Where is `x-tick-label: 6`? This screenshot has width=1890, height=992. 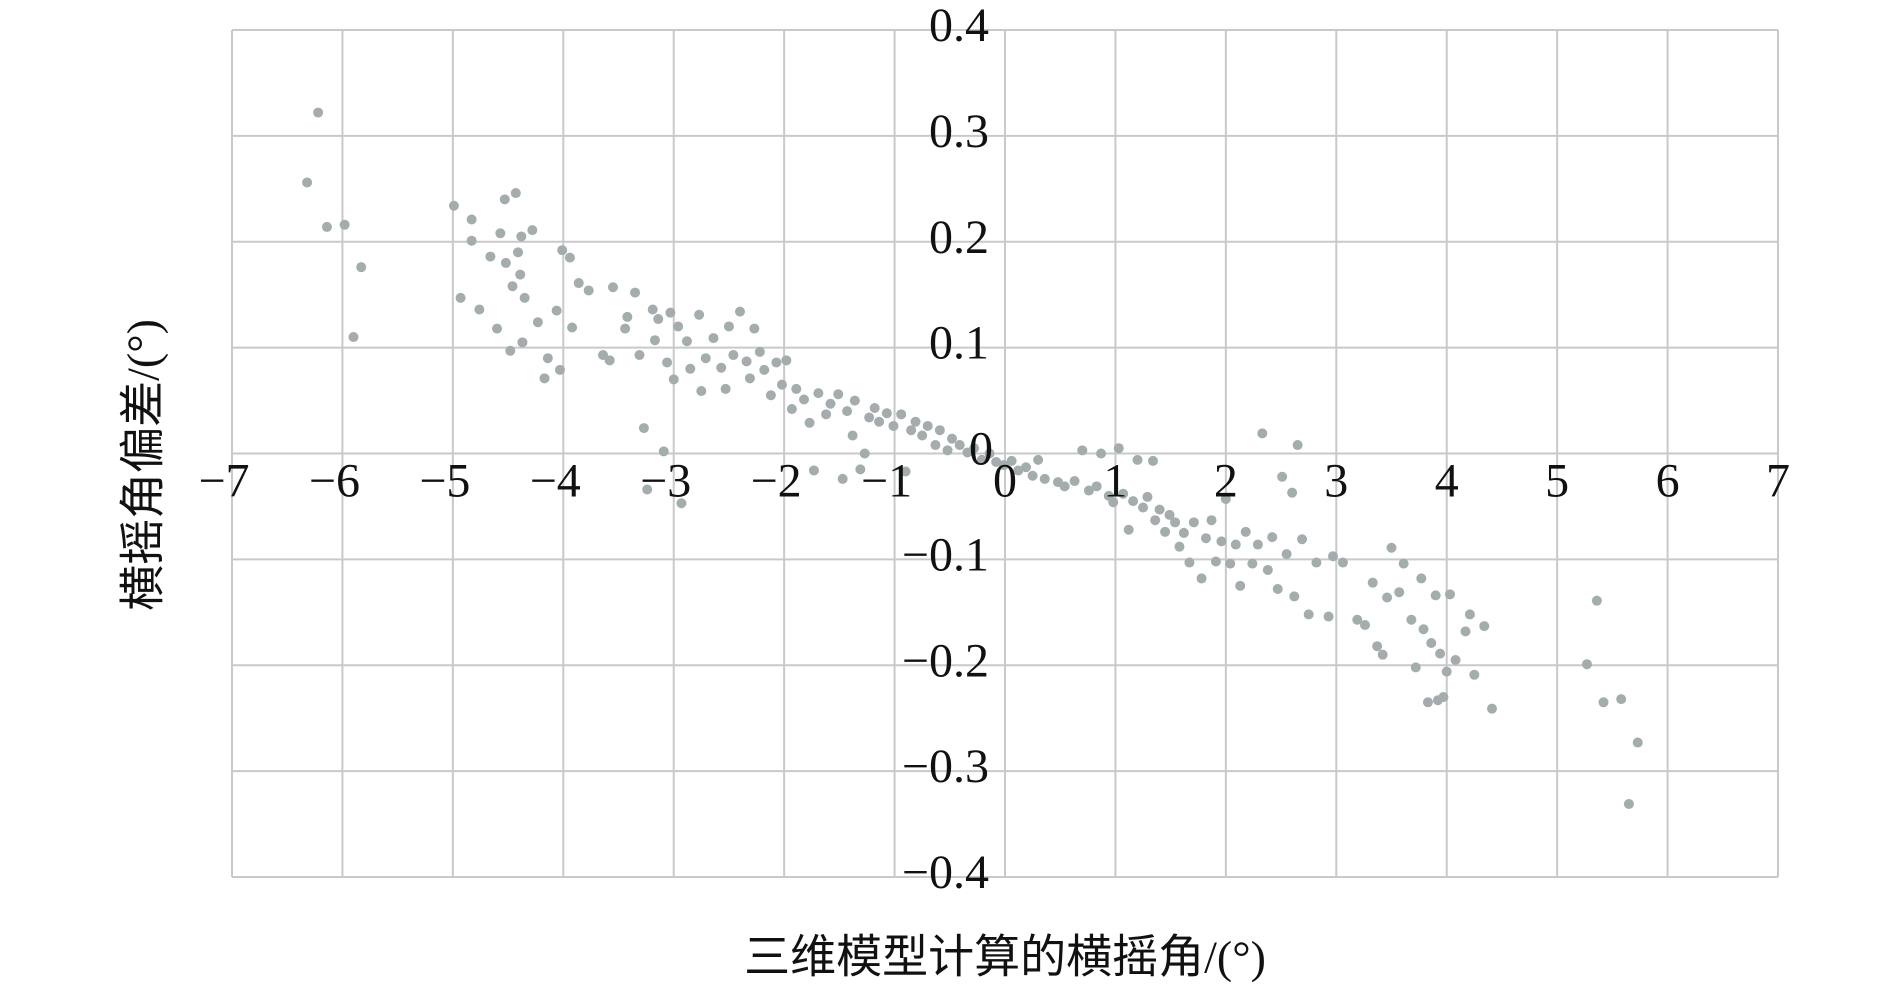 x-tick-label: 6 is located at coordinates (1668, 481).